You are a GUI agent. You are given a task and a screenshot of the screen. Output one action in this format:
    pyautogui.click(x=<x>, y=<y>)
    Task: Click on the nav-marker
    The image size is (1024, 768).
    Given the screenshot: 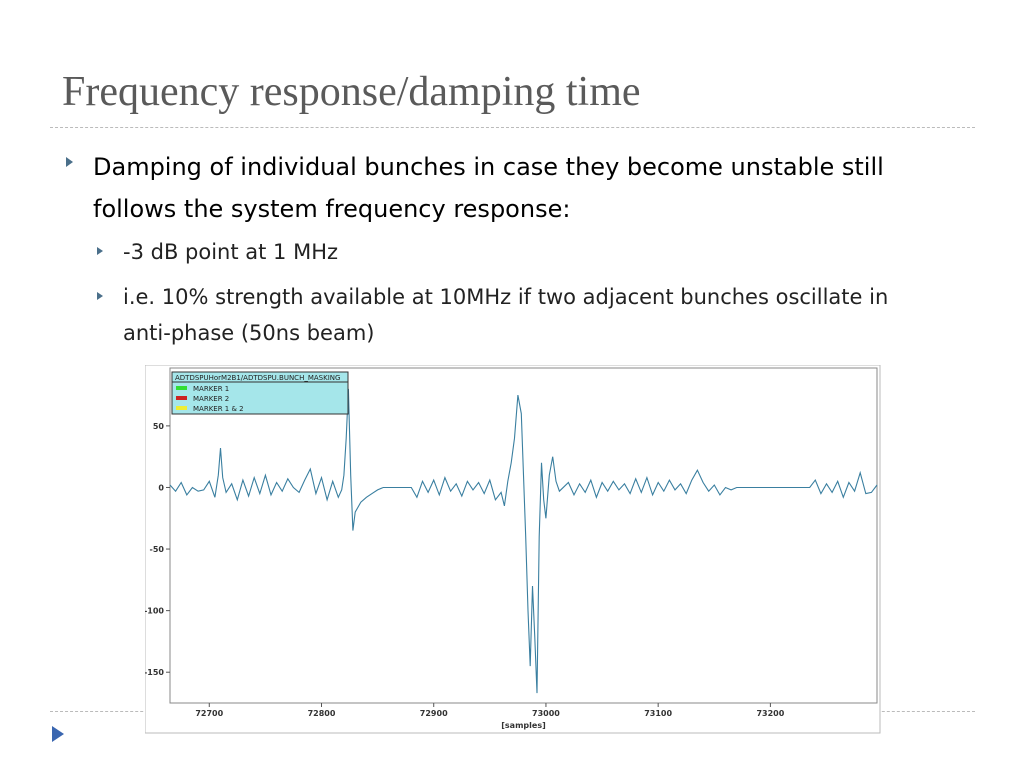 What is the action you would take?
    pyautogui.click(x=58, y=734)
    